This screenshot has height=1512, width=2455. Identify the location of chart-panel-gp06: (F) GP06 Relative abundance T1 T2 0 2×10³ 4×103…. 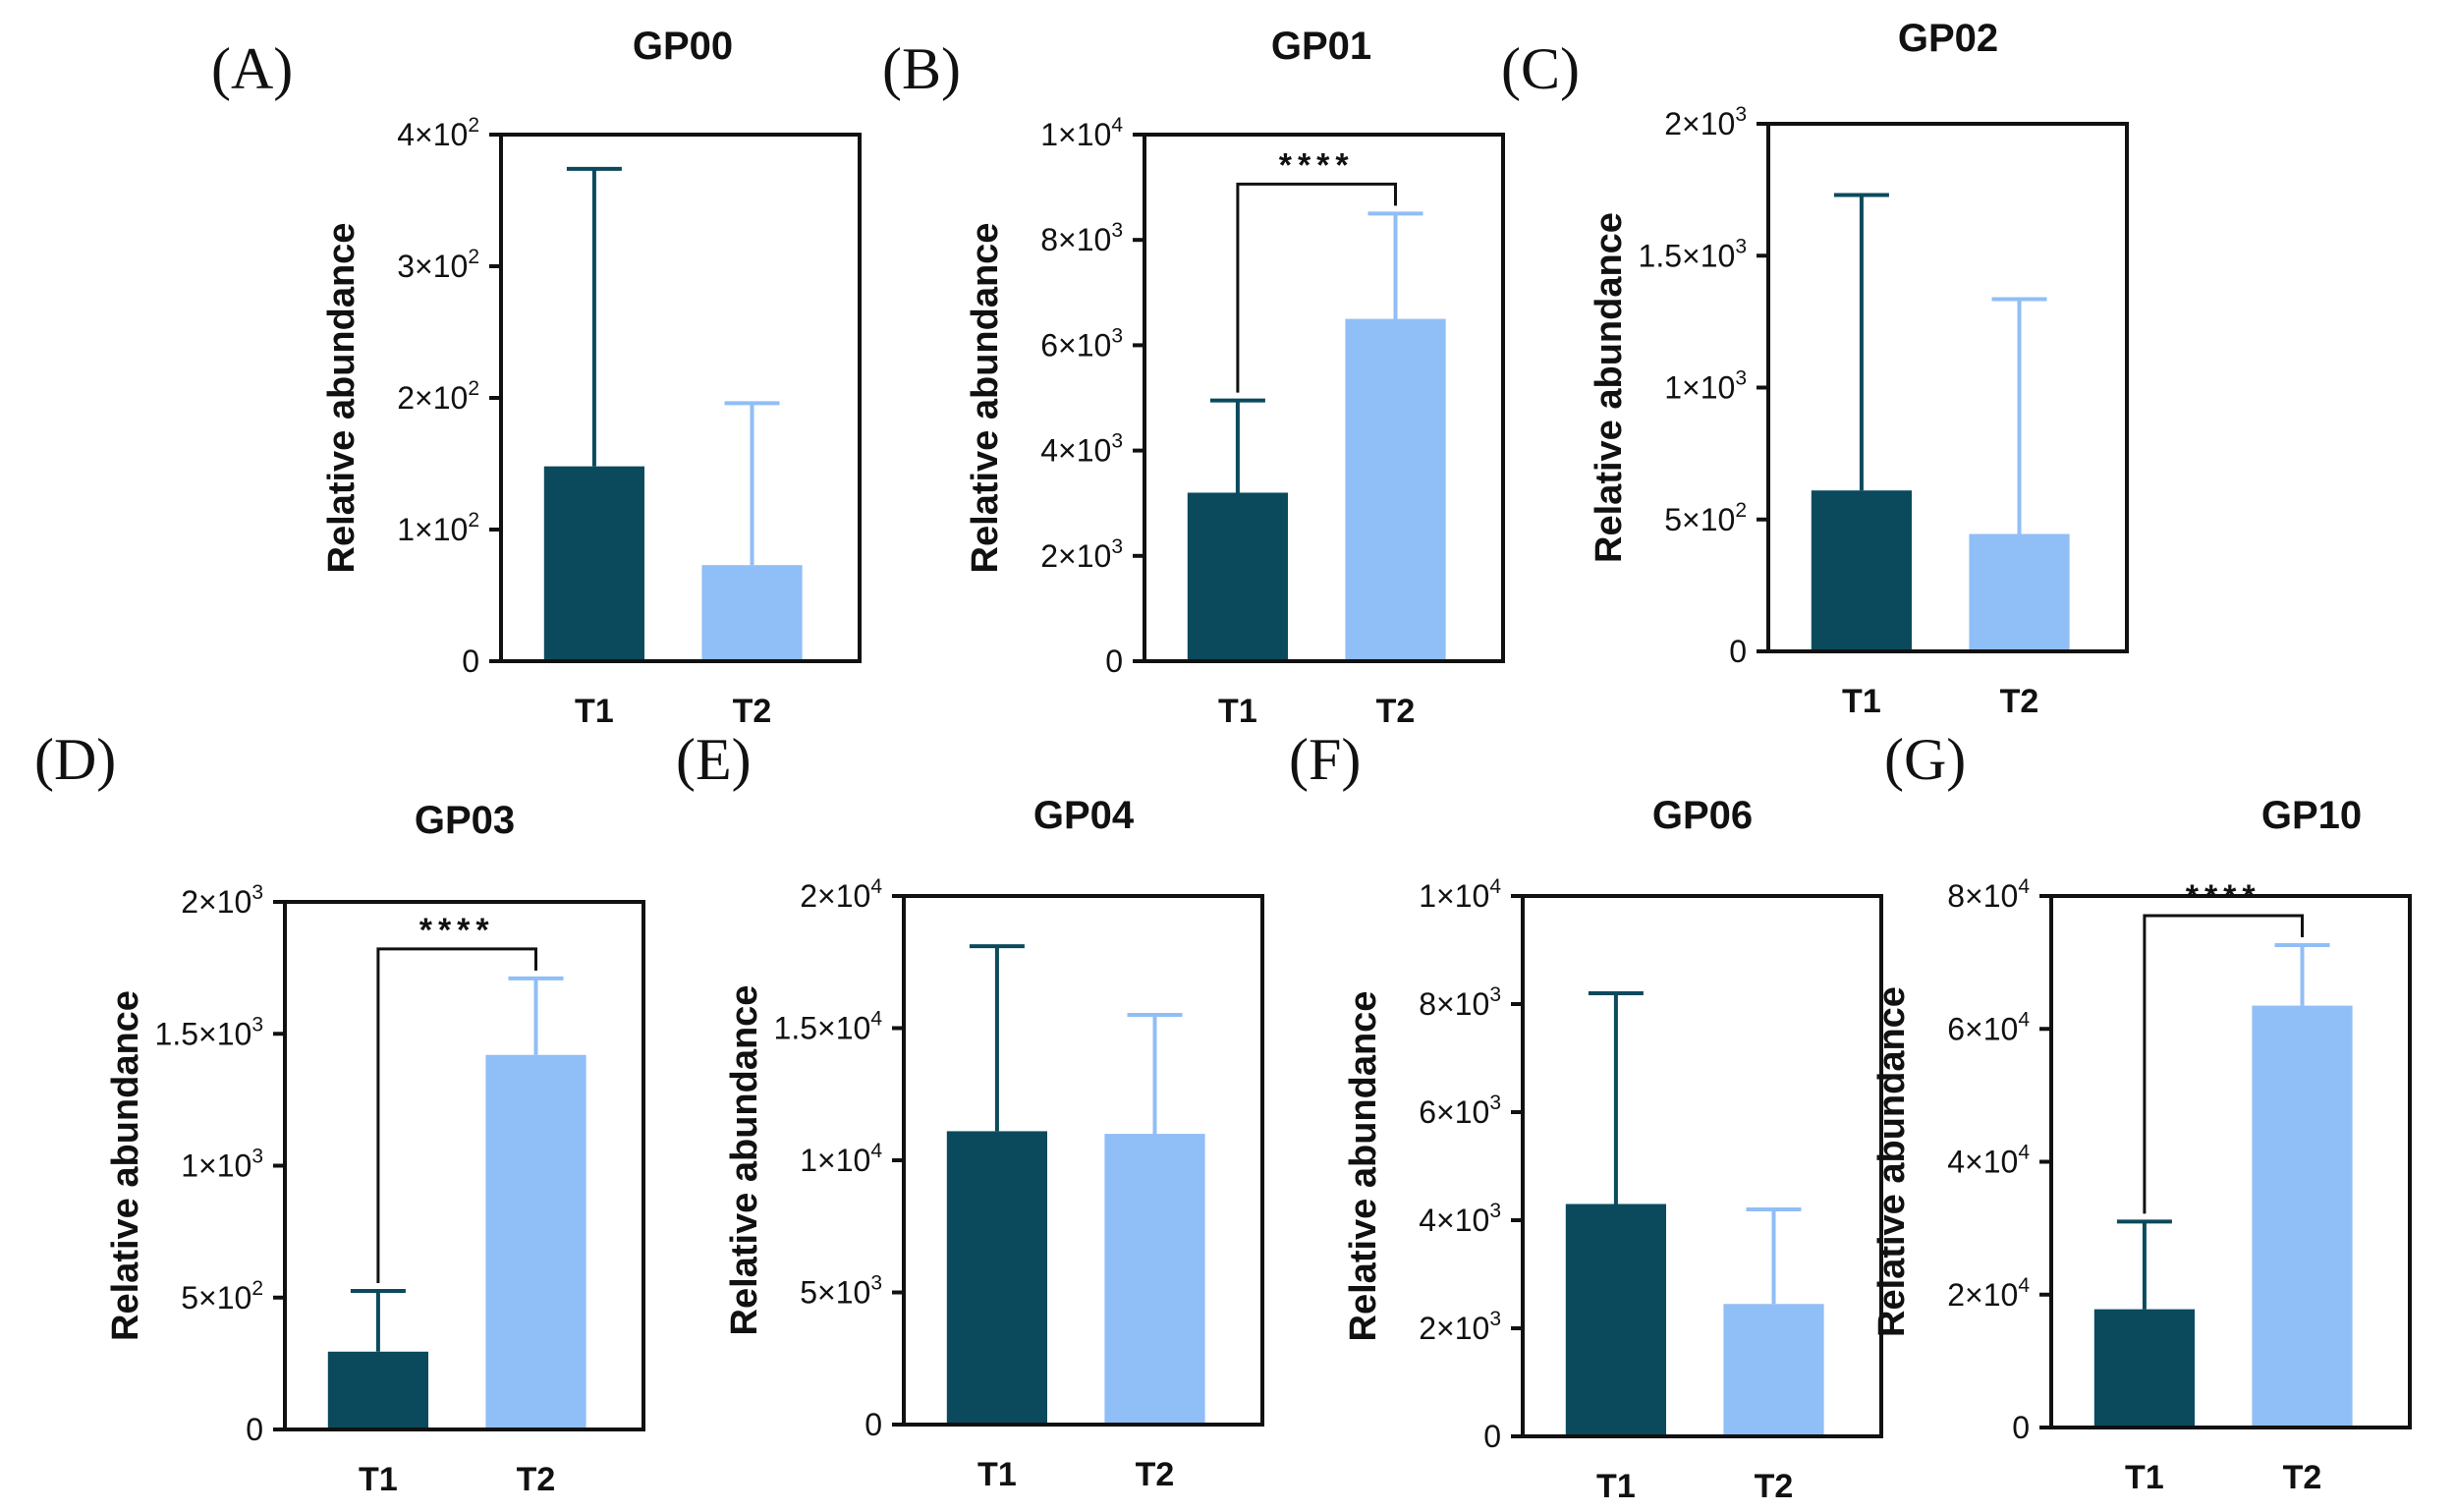
(1586, 1116).